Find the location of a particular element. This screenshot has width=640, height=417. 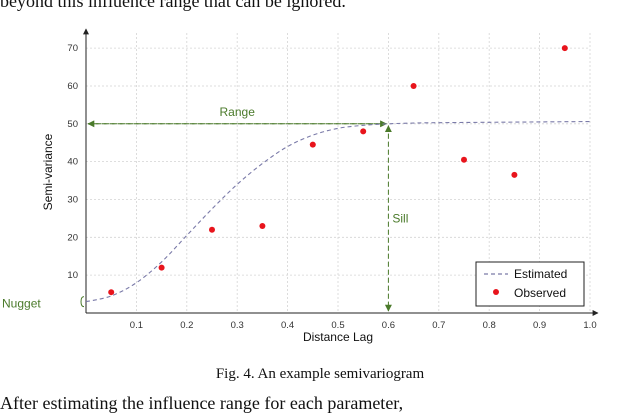

x-tick-label: 0.8 is located at coordinates (489, 325).